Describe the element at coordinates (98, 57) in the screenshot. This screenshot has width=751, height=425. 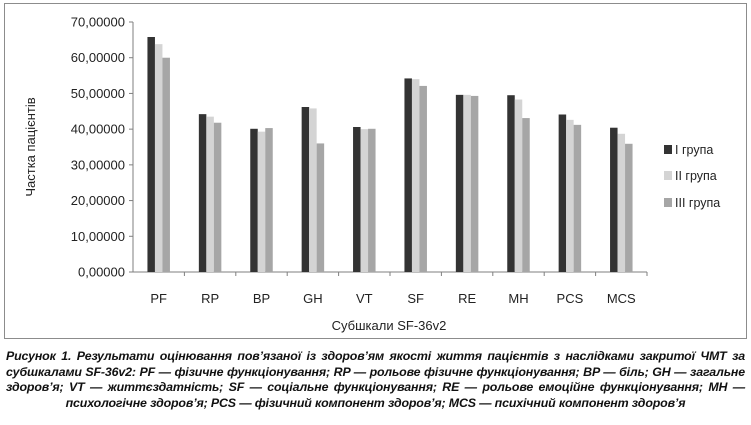
I see `y-tick-label: 60,00000` at that location.